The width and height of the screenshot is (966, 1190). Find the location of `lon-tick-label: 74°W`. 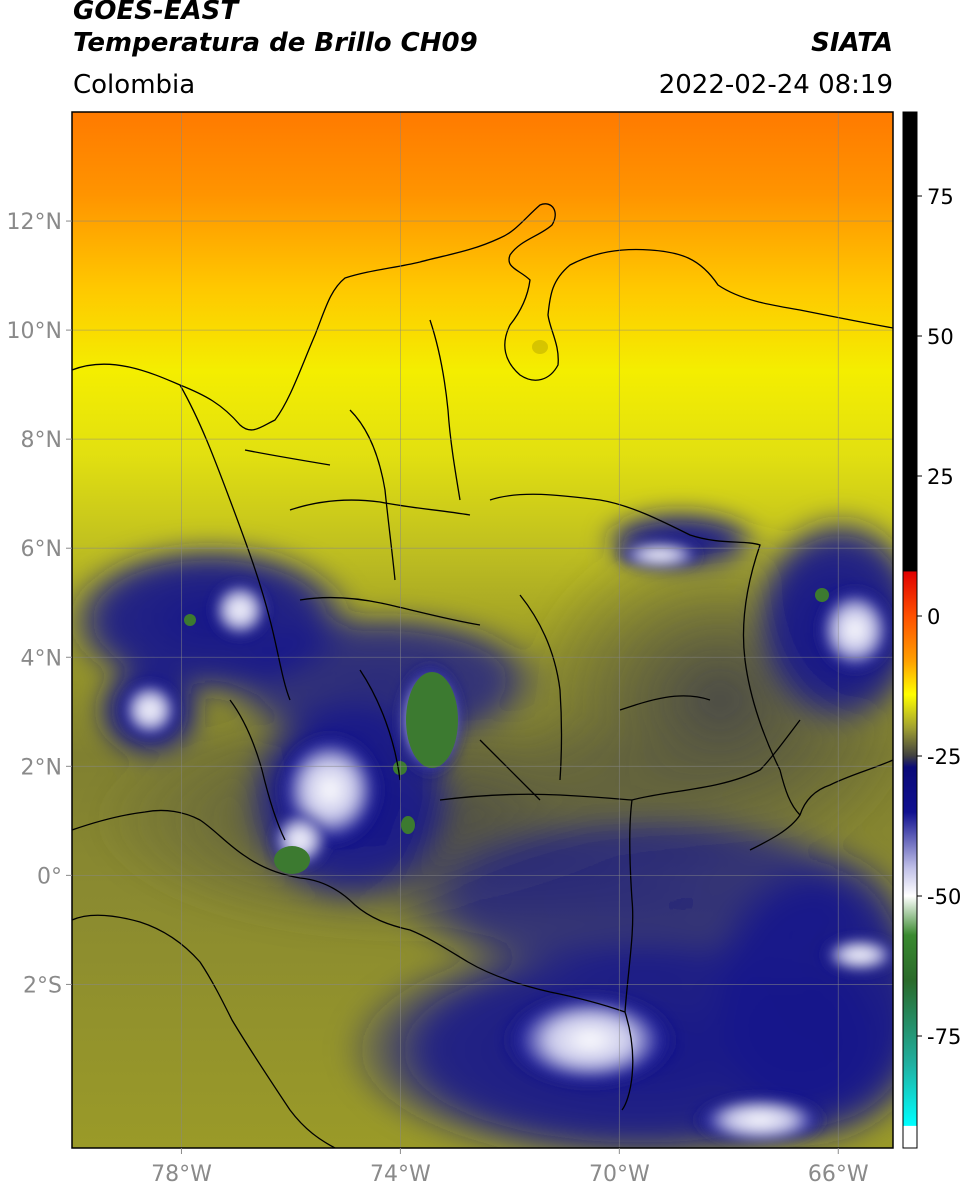

lon-tick-label: 74°W is located at coordinates (400, 1174).